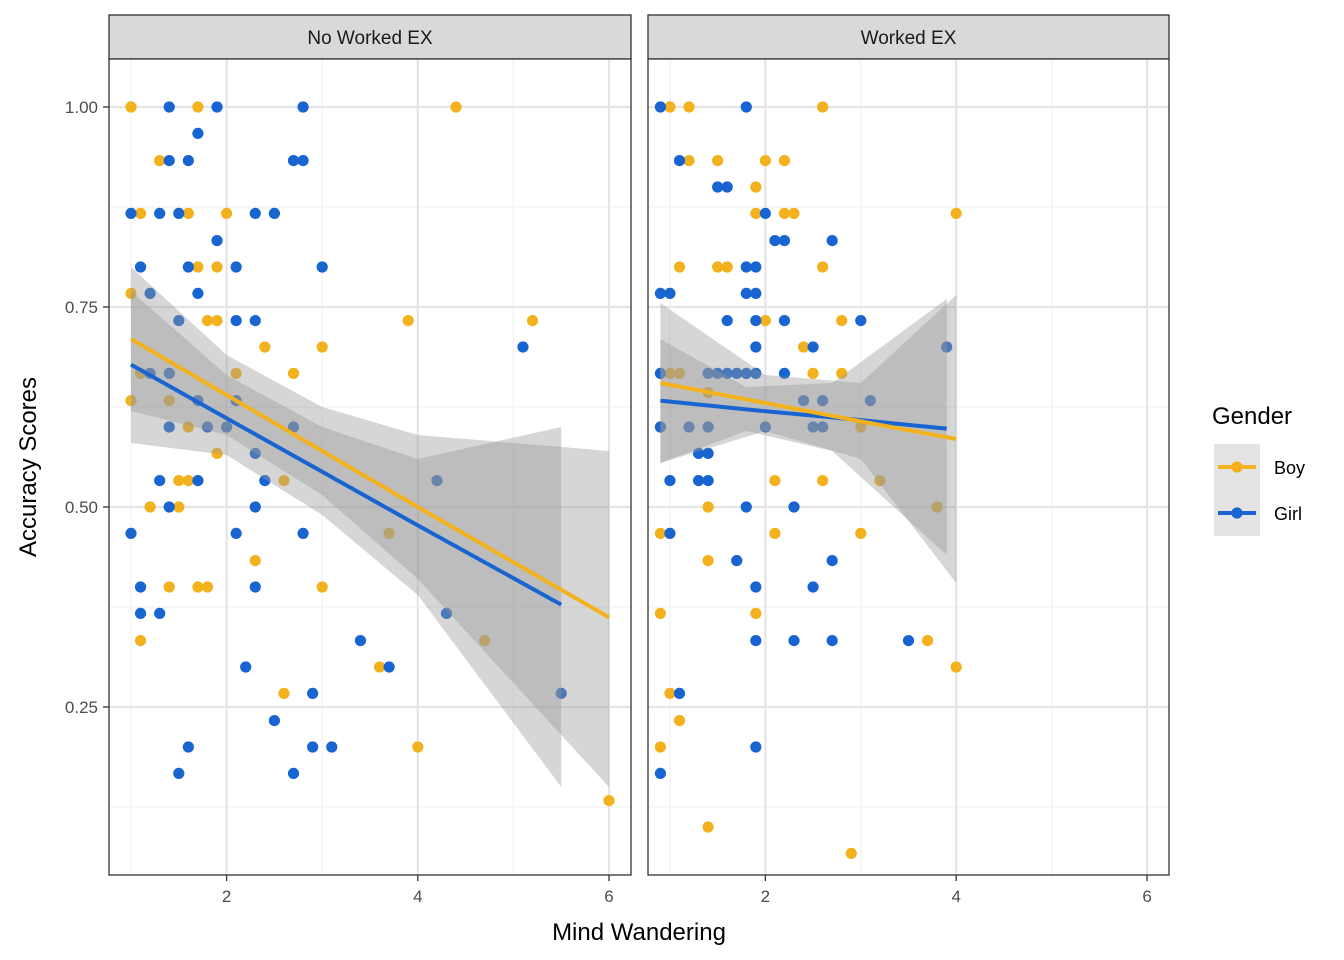 The width and height of the screenshot is (1344, 960). What do you see at coordinates (1258, 513) in the screenshot?
I see `legend-item-girl: Girl` at bounding box center [1258, 513].